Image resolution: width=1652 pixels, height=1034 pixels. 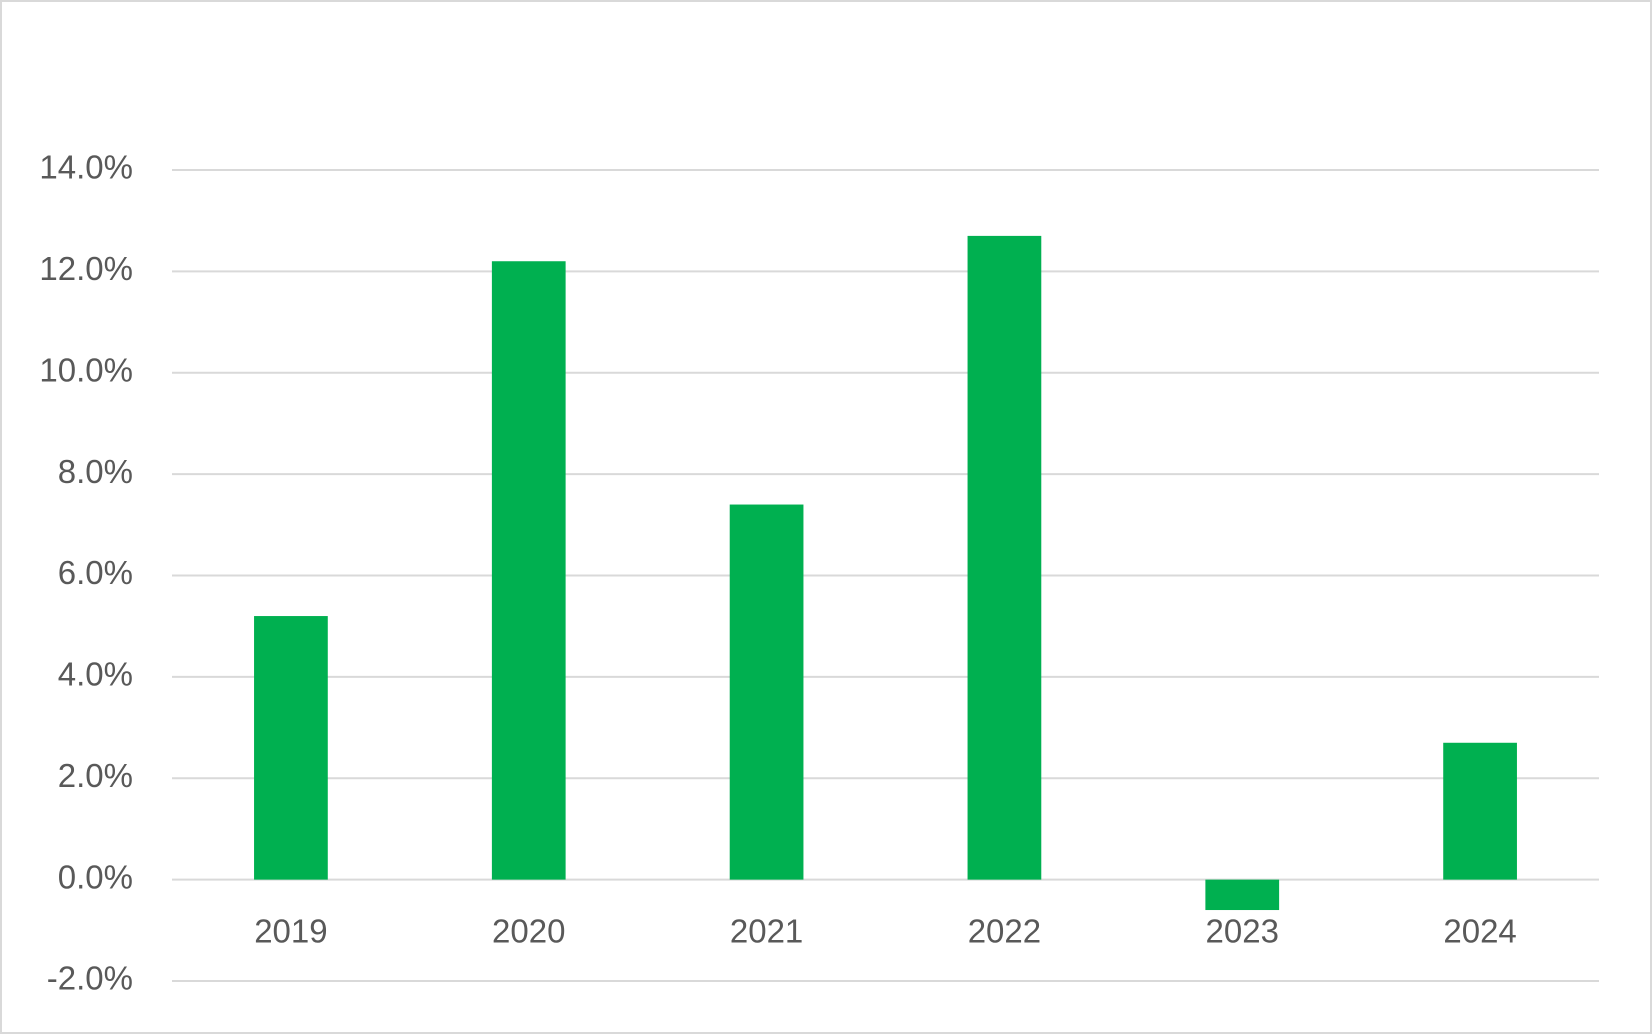 What do you see at coordinates (86, 167) in the screenshot?
I see `y-tick-label: 14.0%` at bounding box center [86, 167].